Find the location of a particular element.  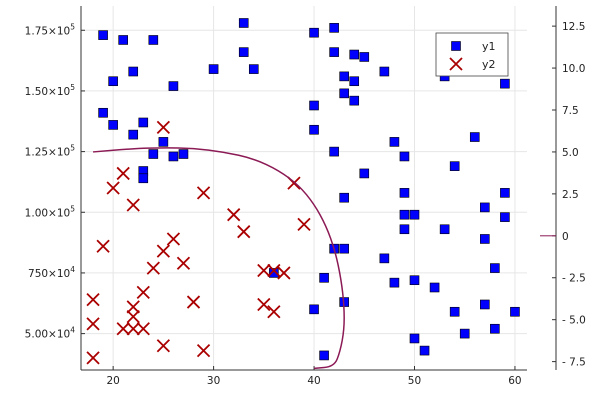

x-tick-label: 50 is located at coordinates (414, 381).